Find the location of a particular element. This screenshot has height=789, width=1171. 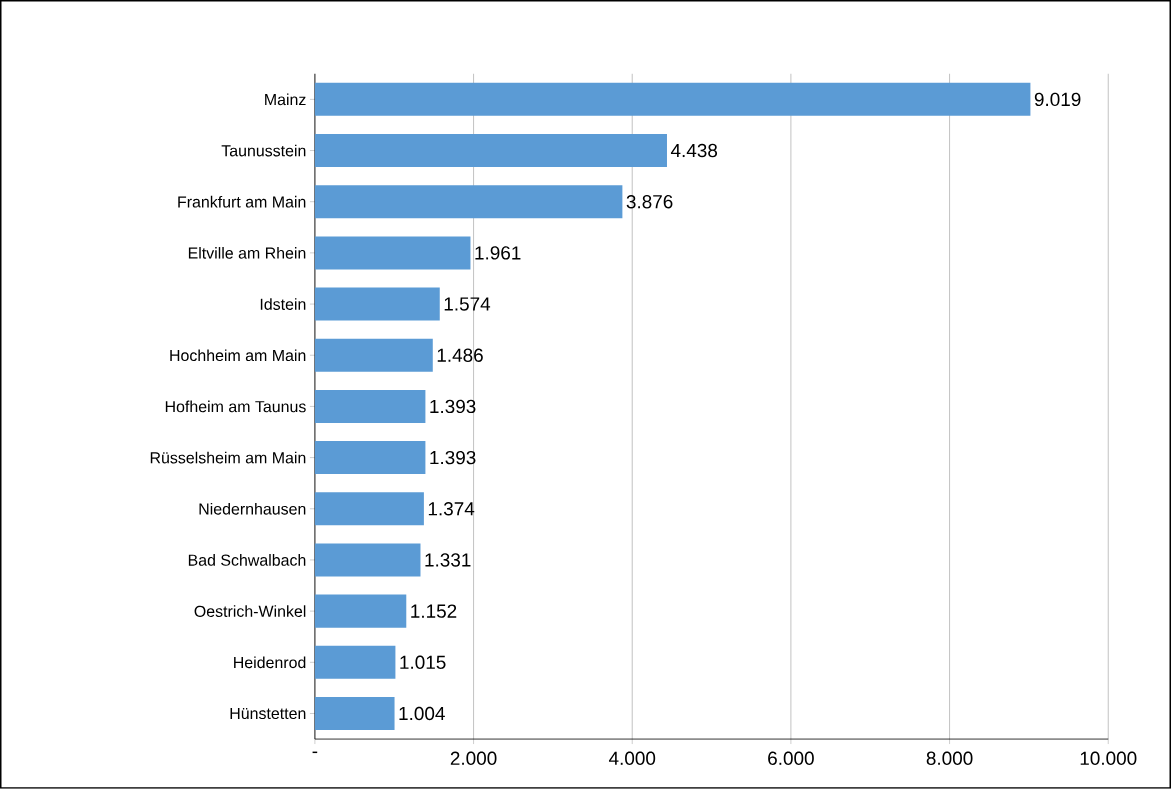

data-label: 1.331 is located at coordinates (448, 560).